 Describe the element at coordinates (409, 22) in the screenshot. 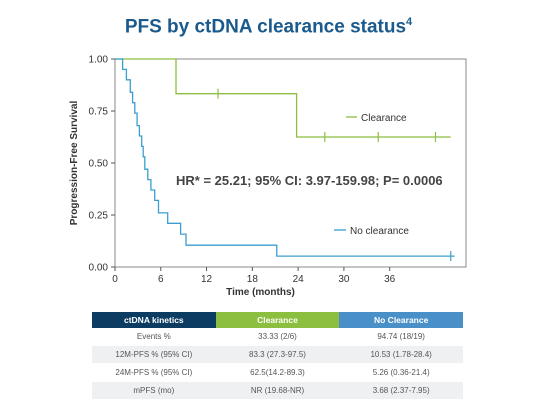

I see `title-superscript: 4` at that location.